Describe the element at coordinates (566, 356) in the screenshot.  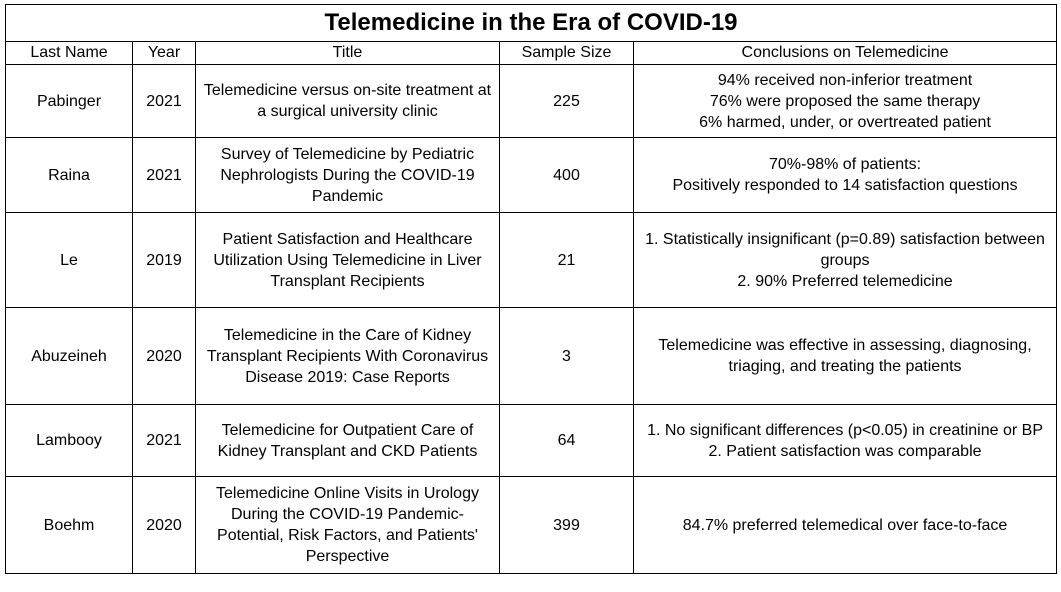
I see `cell-sample-size: 3` at that location.